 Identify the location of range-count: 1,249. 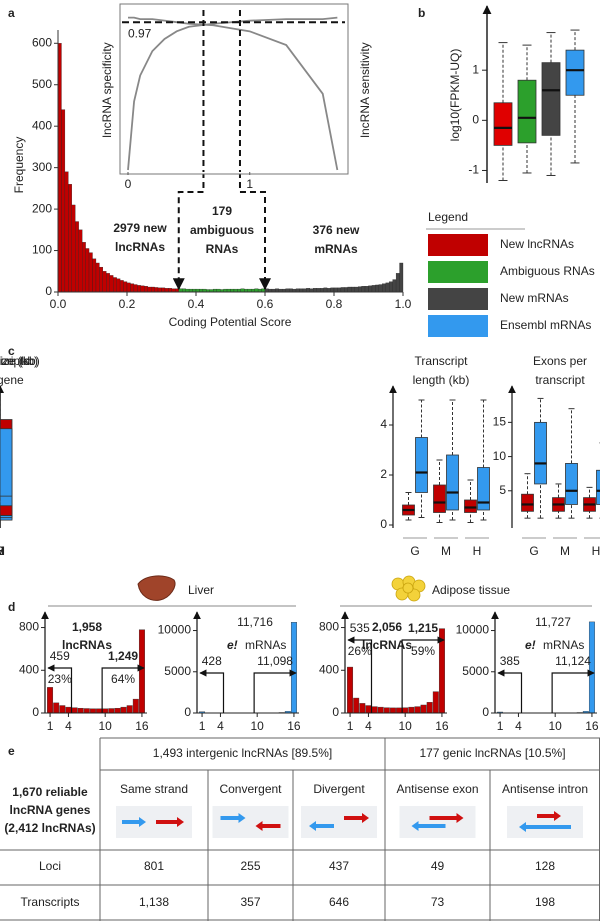
(123, 656).